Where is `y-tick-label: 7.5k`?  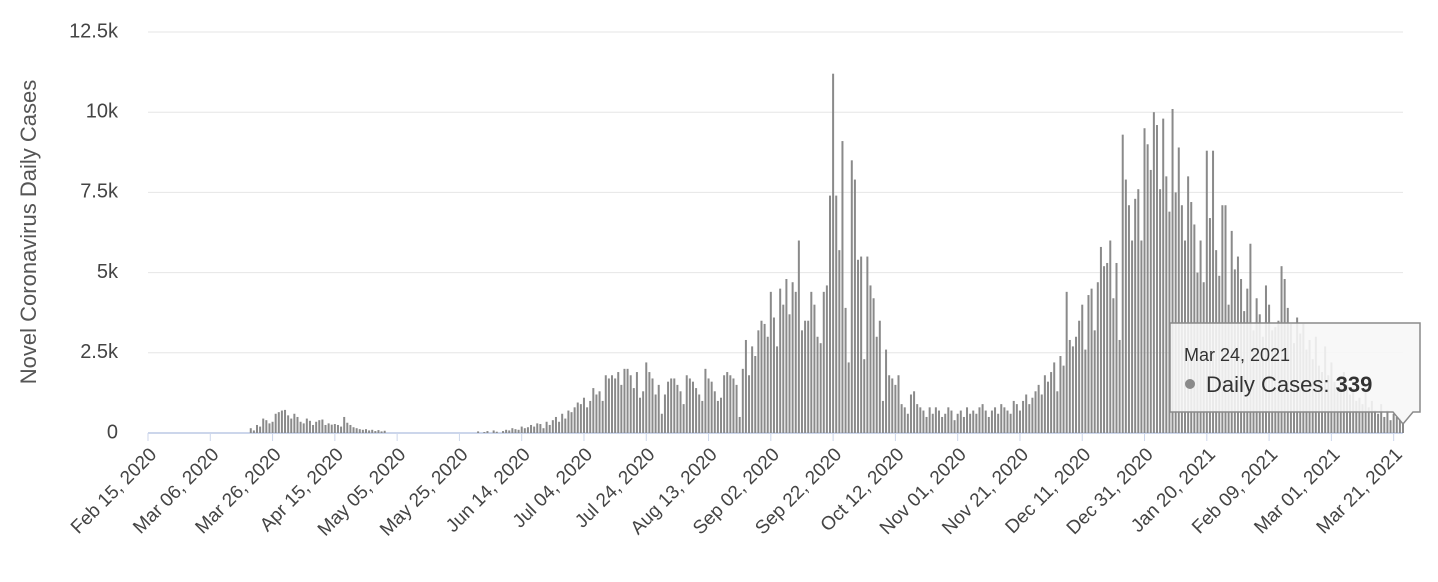
y-tick-label: 7.5k is located at coordinates (99, 192).